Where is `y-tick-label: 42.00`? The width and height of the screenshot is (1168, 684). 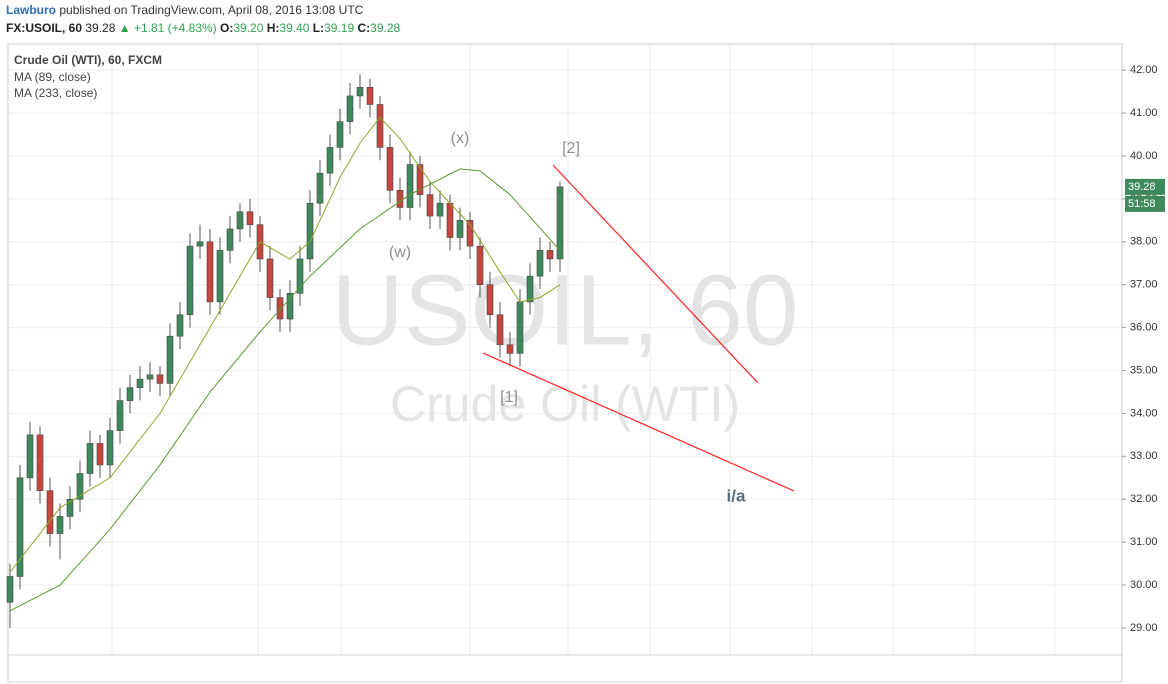 y-tick-label: 42.00 is located at coordinates (1144, 70).